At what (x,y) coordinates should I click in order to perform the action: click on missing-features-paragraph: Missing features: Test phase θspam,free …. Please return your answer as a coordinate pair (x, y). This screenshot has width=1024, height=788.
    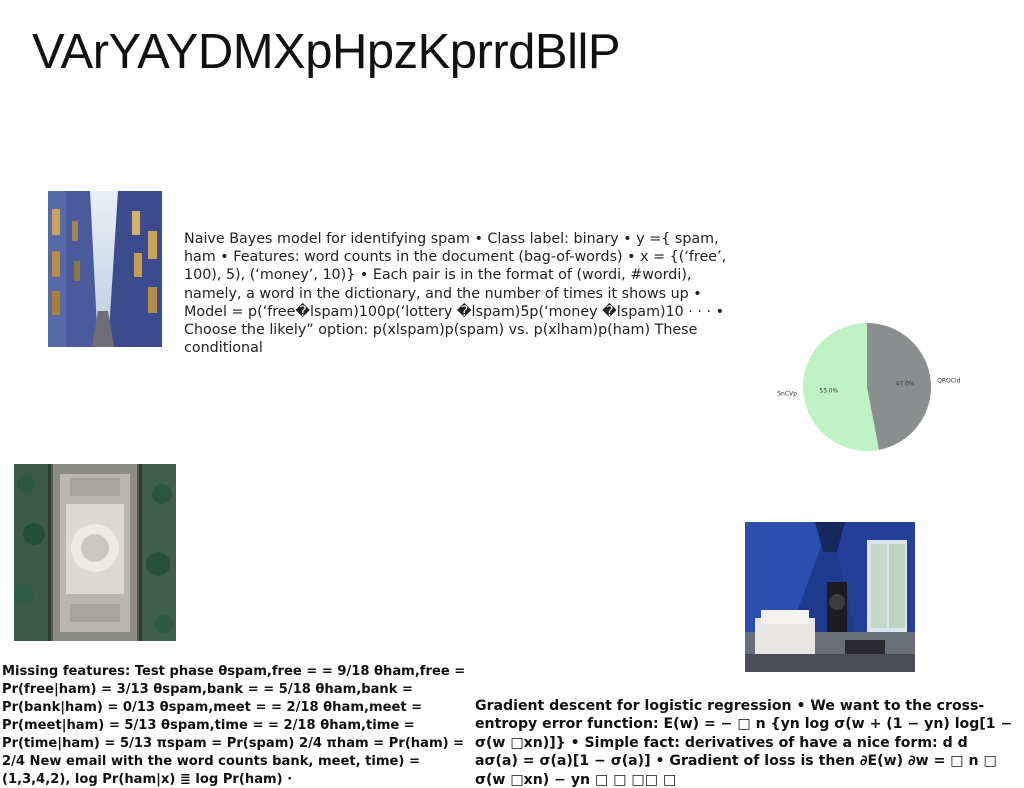
    Looking at the image, I should click on (234, 725).